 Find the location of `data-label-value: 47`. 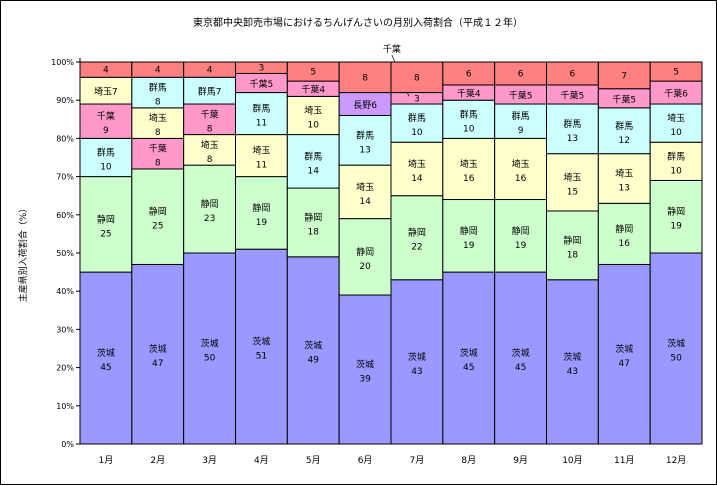

data-label-value: 47 is located at coordinates (157, 364).